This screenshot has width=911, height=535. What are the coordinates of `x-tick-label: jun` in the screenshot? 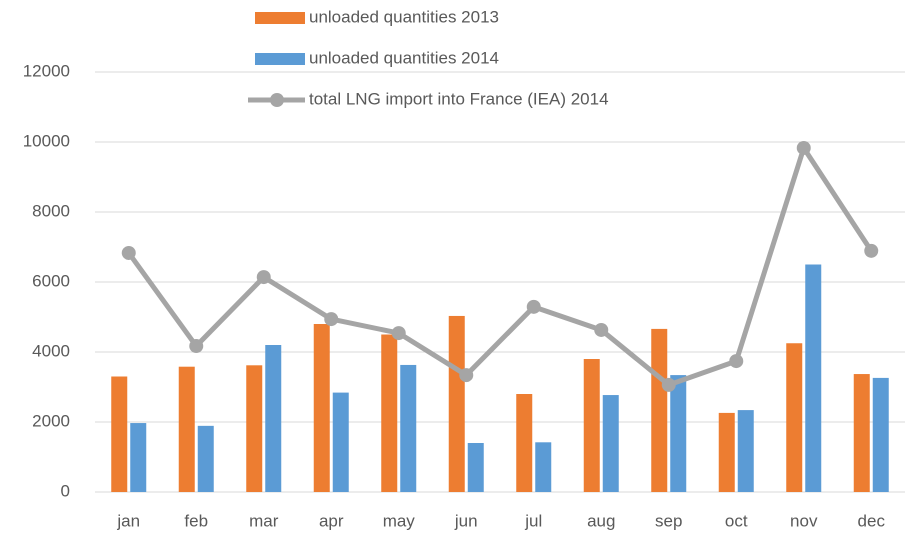 It's located at (466, 520).